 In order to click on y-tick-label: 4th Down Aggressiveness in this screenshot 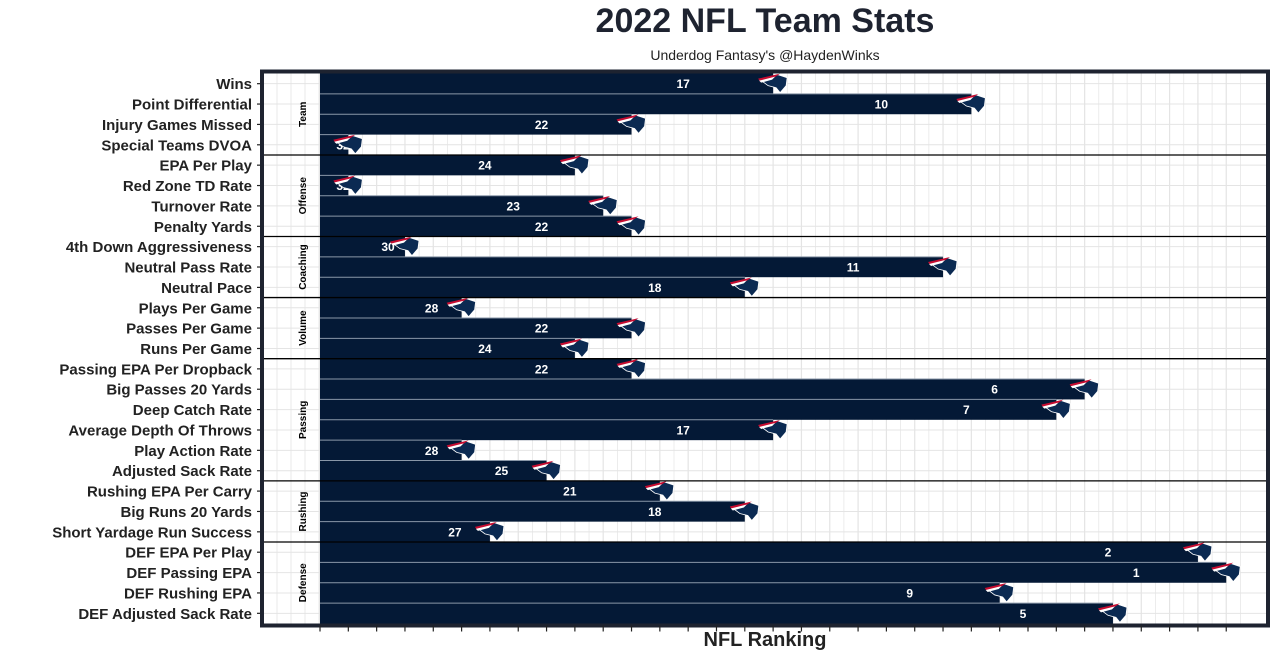, I will do `click(159, 247)`.